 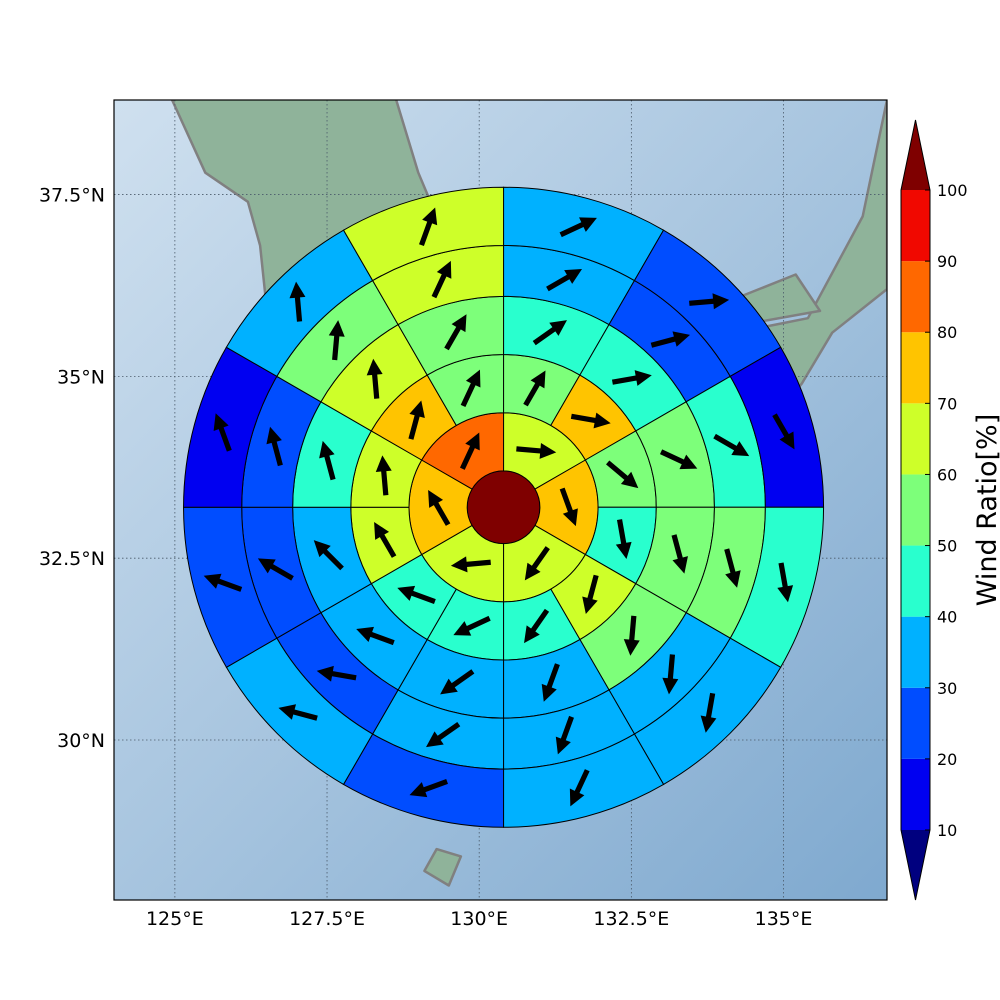 I want to click on colorbar: 10 20 30 40 50 60 70 80 90 100 Wind Ratio[%], so click(x=950, y=510).